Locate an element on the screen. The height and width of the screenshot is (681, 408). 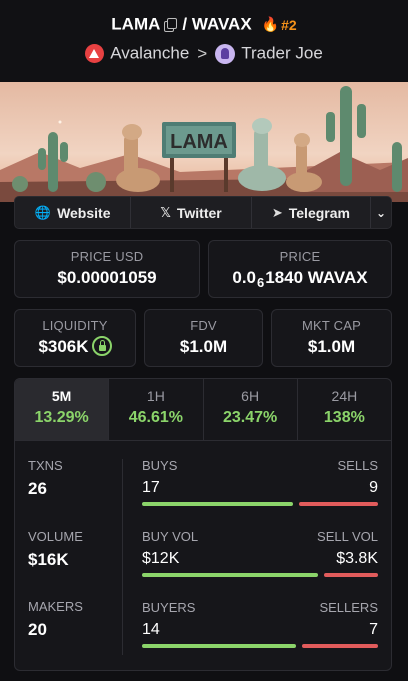
liquidity-label: LIQUIDITY is located at coordinates (75, 325).